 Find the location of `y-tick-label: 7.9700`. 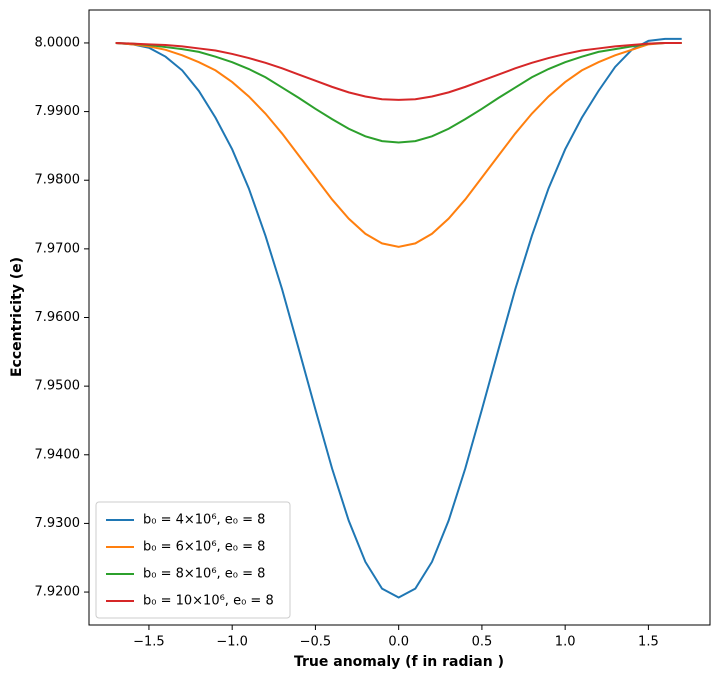

y-tick-label: 7.9700 is located at coordinates (58, 248).